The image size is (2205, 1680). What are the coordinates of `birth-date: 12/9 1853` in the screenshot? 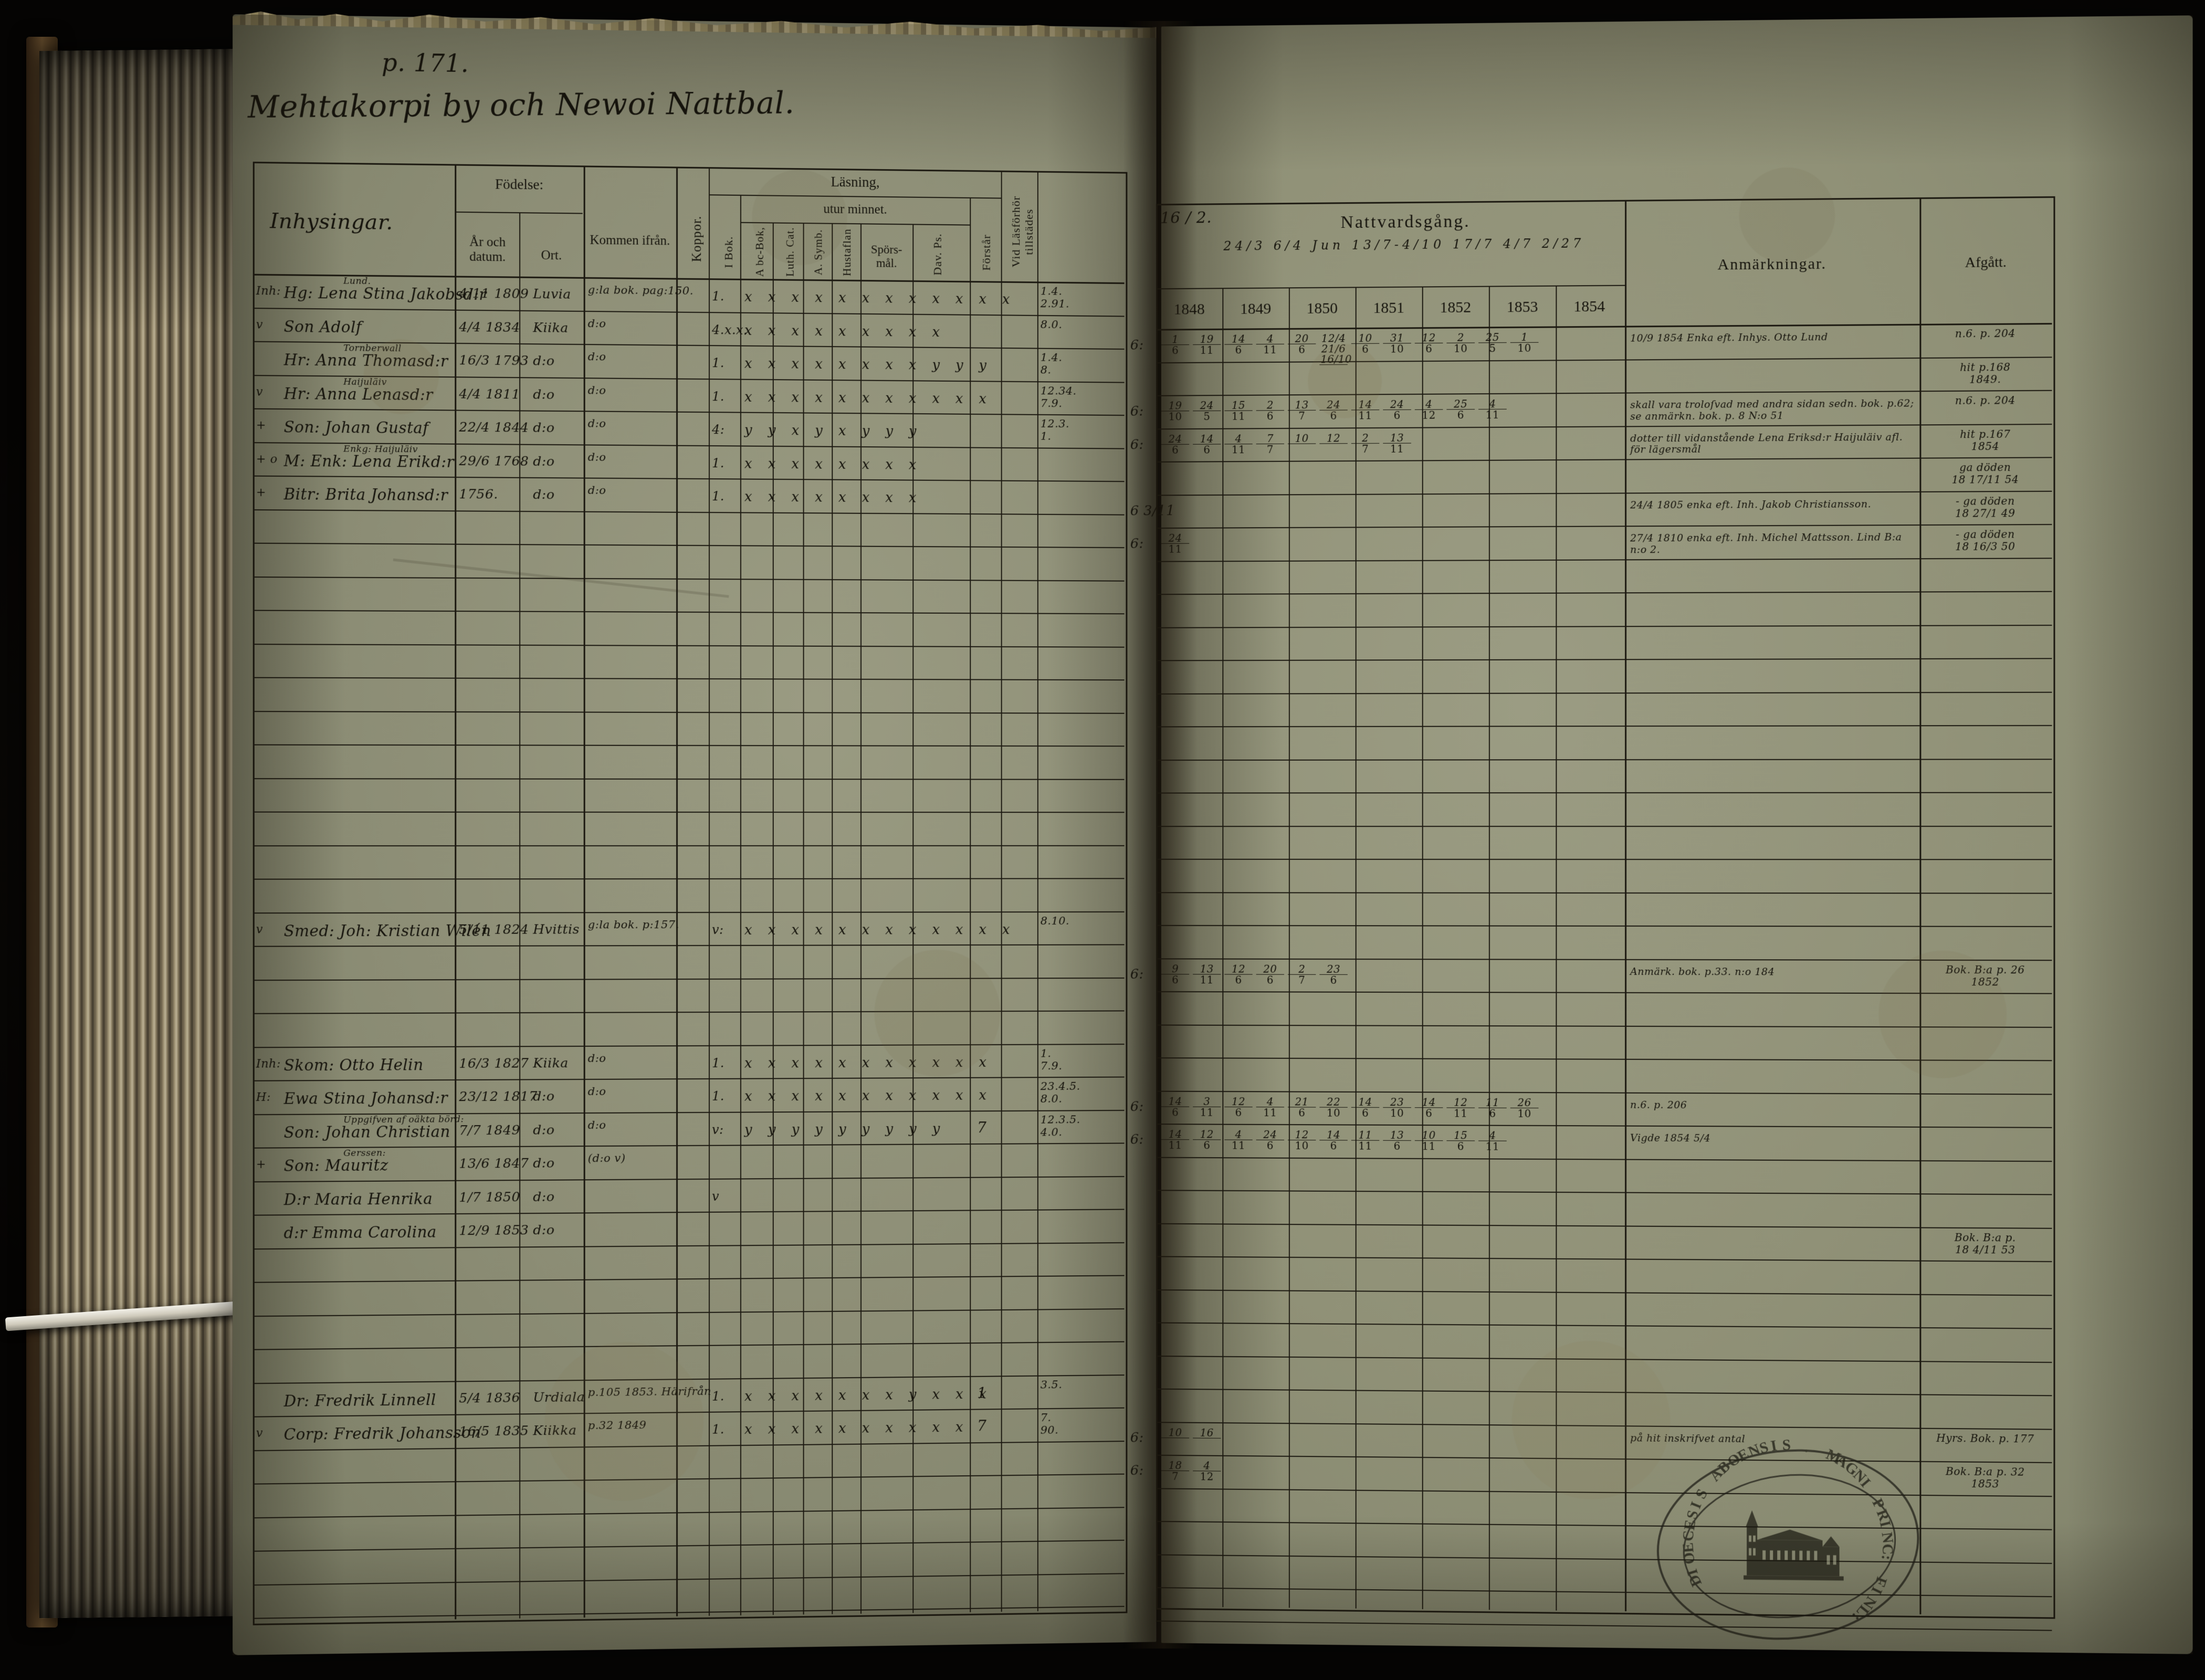 It's located at (494, 1230).